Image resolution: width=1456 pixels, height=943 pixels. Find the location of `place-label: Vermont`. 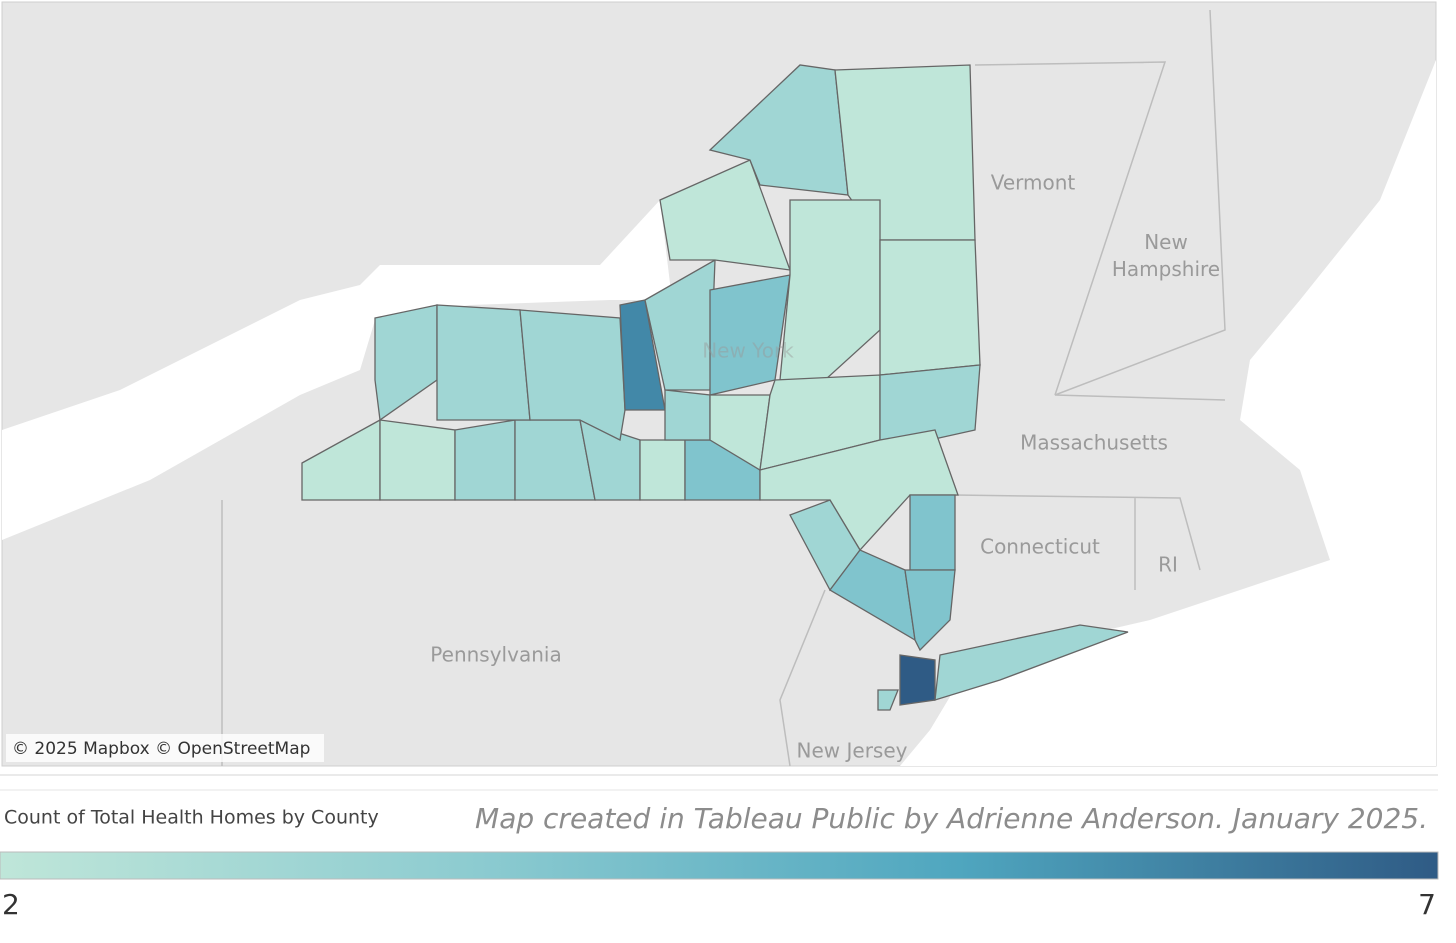

place-label: Vermont is located at coordinates (1033, 183).